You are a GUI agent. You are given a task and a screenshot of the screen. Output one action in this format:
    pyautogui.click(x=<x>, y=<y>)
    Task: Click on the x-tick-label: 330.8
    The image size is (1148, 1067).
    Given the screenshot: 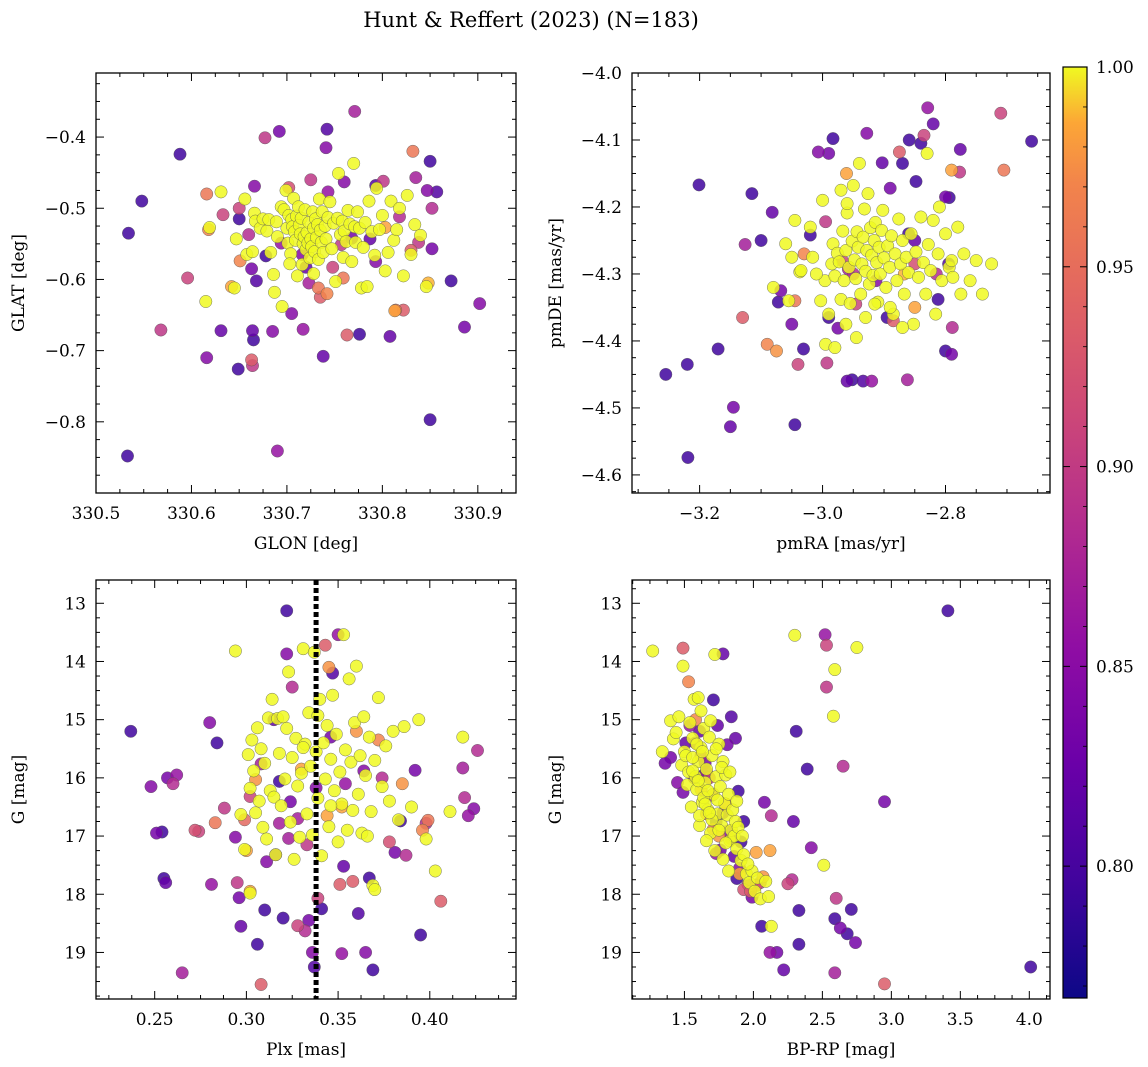 What is the action you would take?
    pyautogui.click(x=382, y=514)
    